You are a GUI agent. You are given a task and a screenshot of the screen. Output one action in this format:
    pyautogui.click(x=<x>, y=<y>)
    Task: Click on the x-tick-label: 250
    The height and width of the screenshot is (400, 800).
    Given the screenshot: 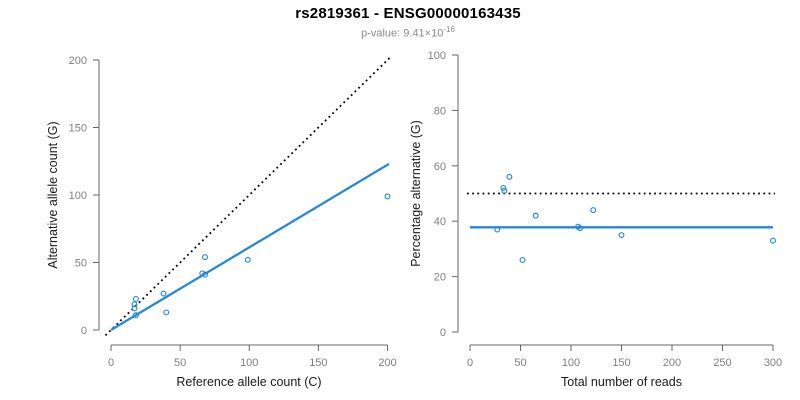 What is the action you would take?
    pyautogui.click(x=722, y=363)
    